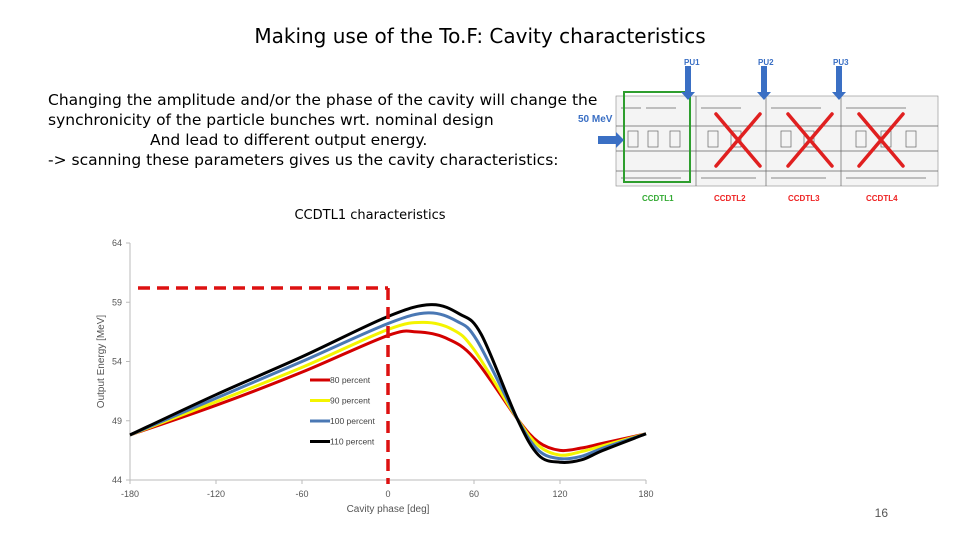  What do you see at coordinates (350, 401) in the screenshot?
I see `legend-entry: 90 percent` at bounding box center [350, 401].